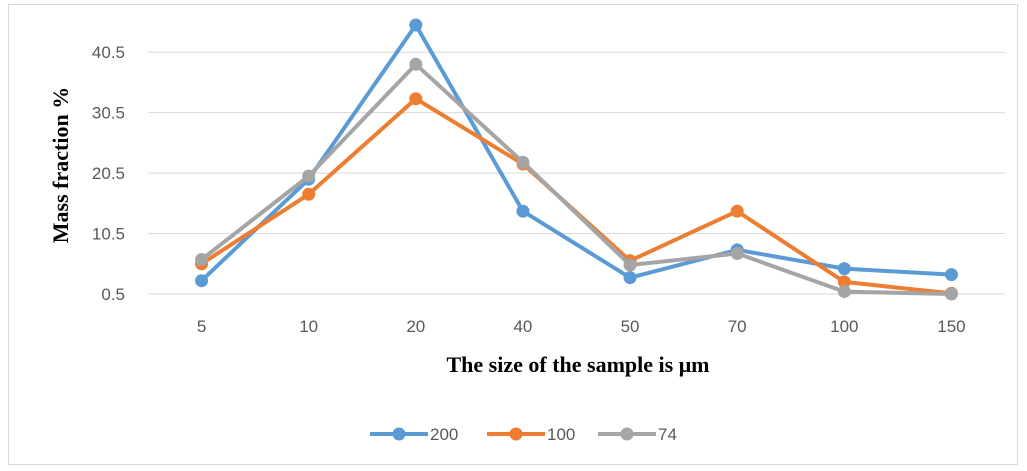 Image resolution: width=1027 pixels, height=471 pixels. I want to click on x-tick-label: 70, so click(737, 326).